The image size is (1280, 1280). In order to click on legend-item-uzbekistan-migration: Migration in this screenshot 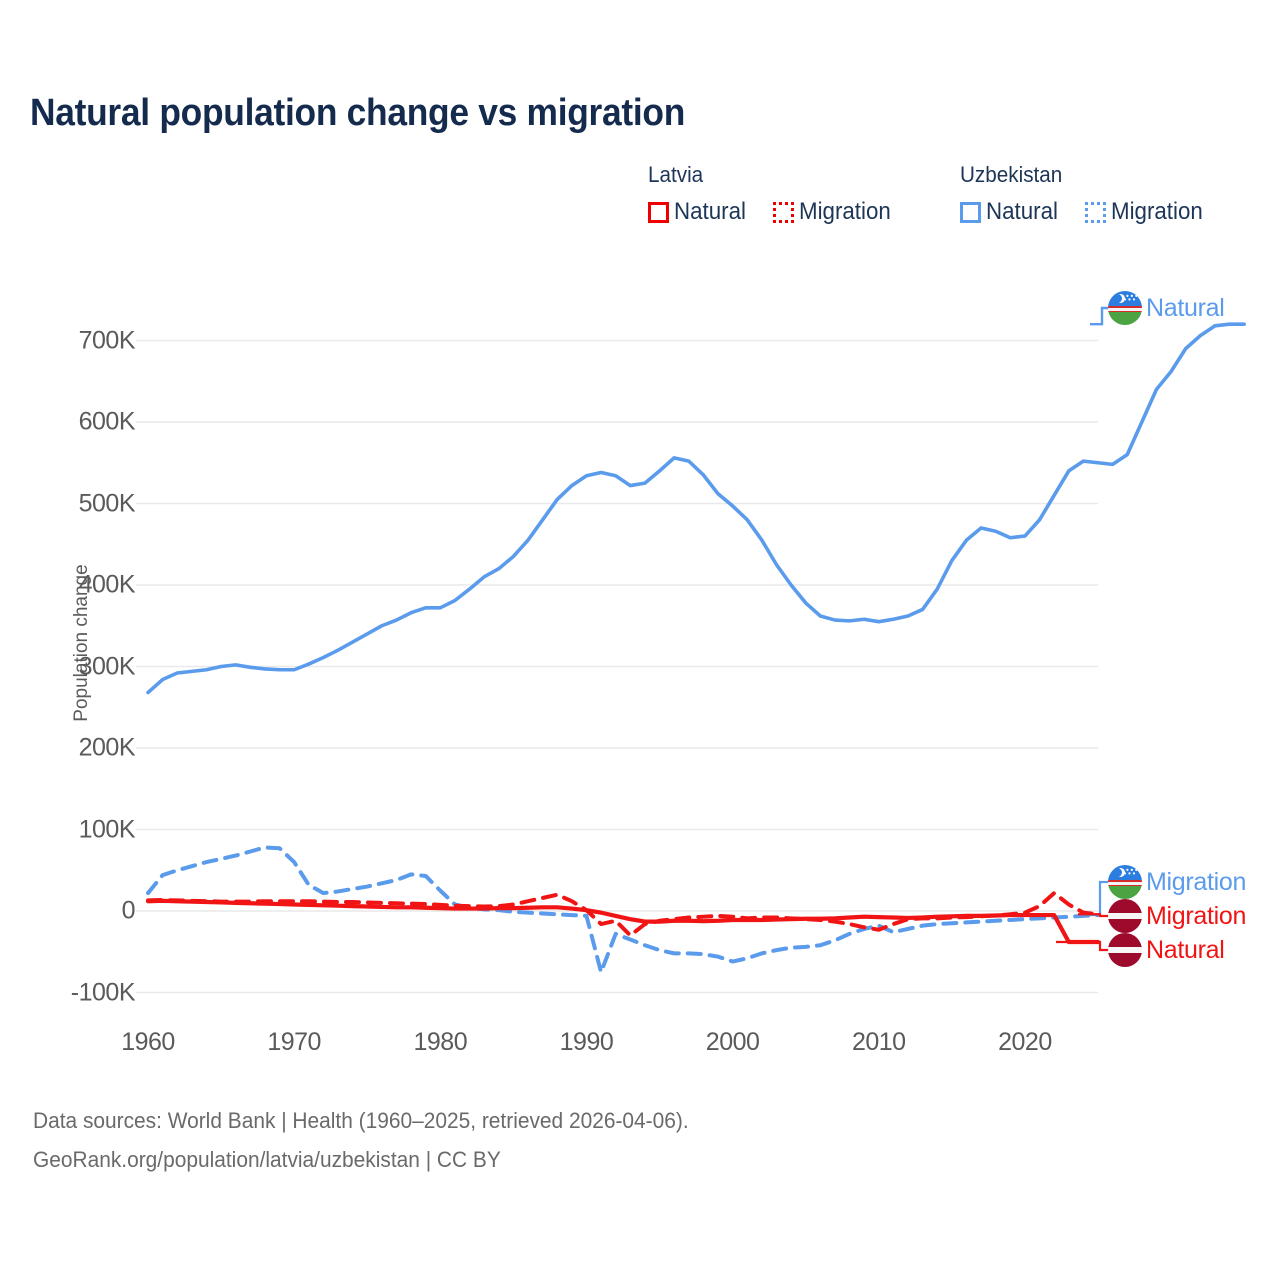, I will do `click(1147, 212)`.